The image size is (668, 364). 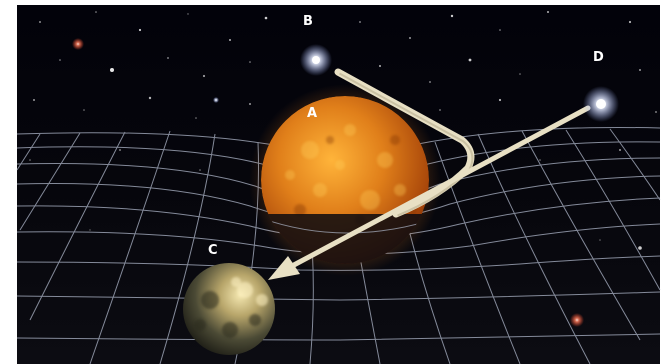 I want to click on planet-c, so click(x=229, y=309).